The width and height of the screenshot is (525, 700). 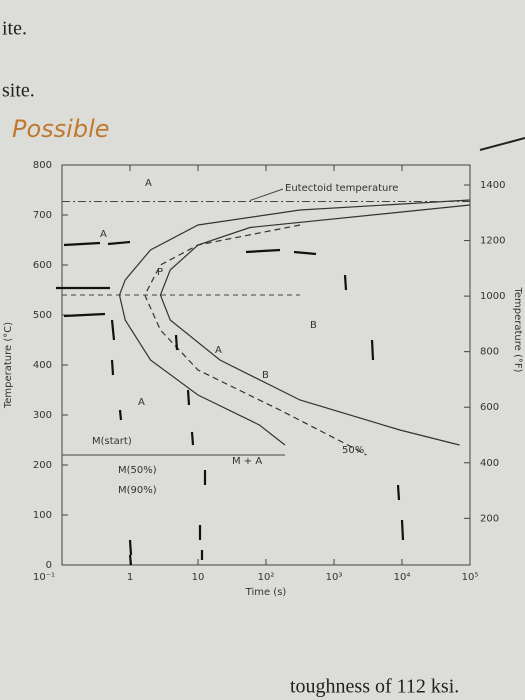 What do you see at coordinates (42, 165) in the screenshot?
I see `y-tick-label: 800` at bounding box center [42, 165].